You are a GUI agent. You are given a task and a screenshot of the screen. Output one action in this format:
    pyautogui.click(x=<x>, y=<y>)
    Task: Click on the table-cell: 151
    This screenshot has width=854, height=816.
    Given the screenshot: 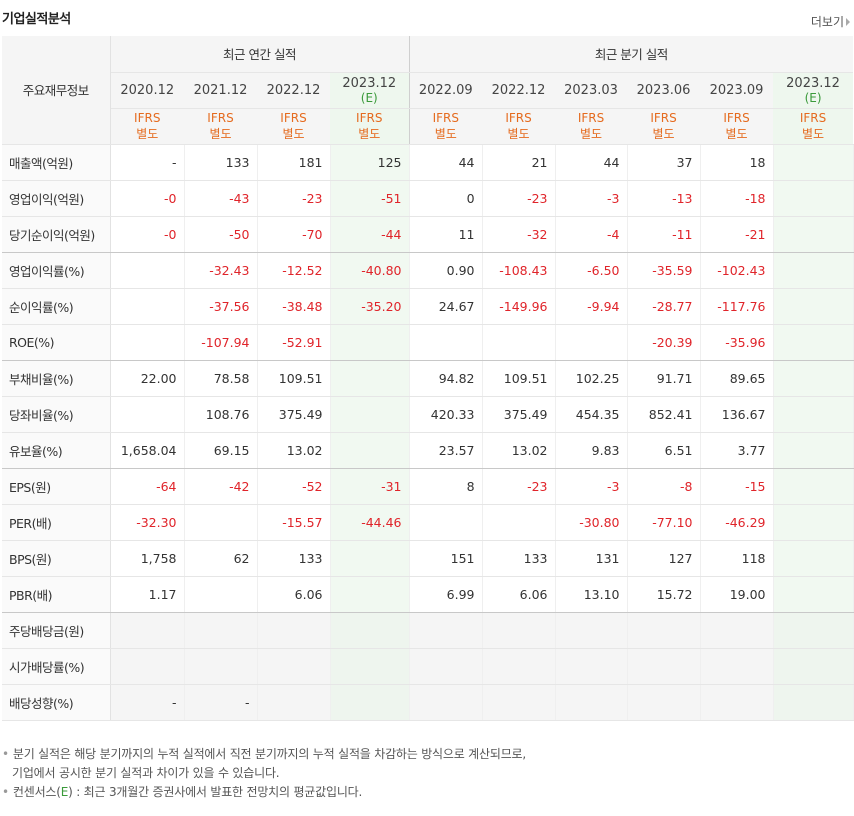 What is the action you would take?
    pyautogui.click(x=445, y=558)
    